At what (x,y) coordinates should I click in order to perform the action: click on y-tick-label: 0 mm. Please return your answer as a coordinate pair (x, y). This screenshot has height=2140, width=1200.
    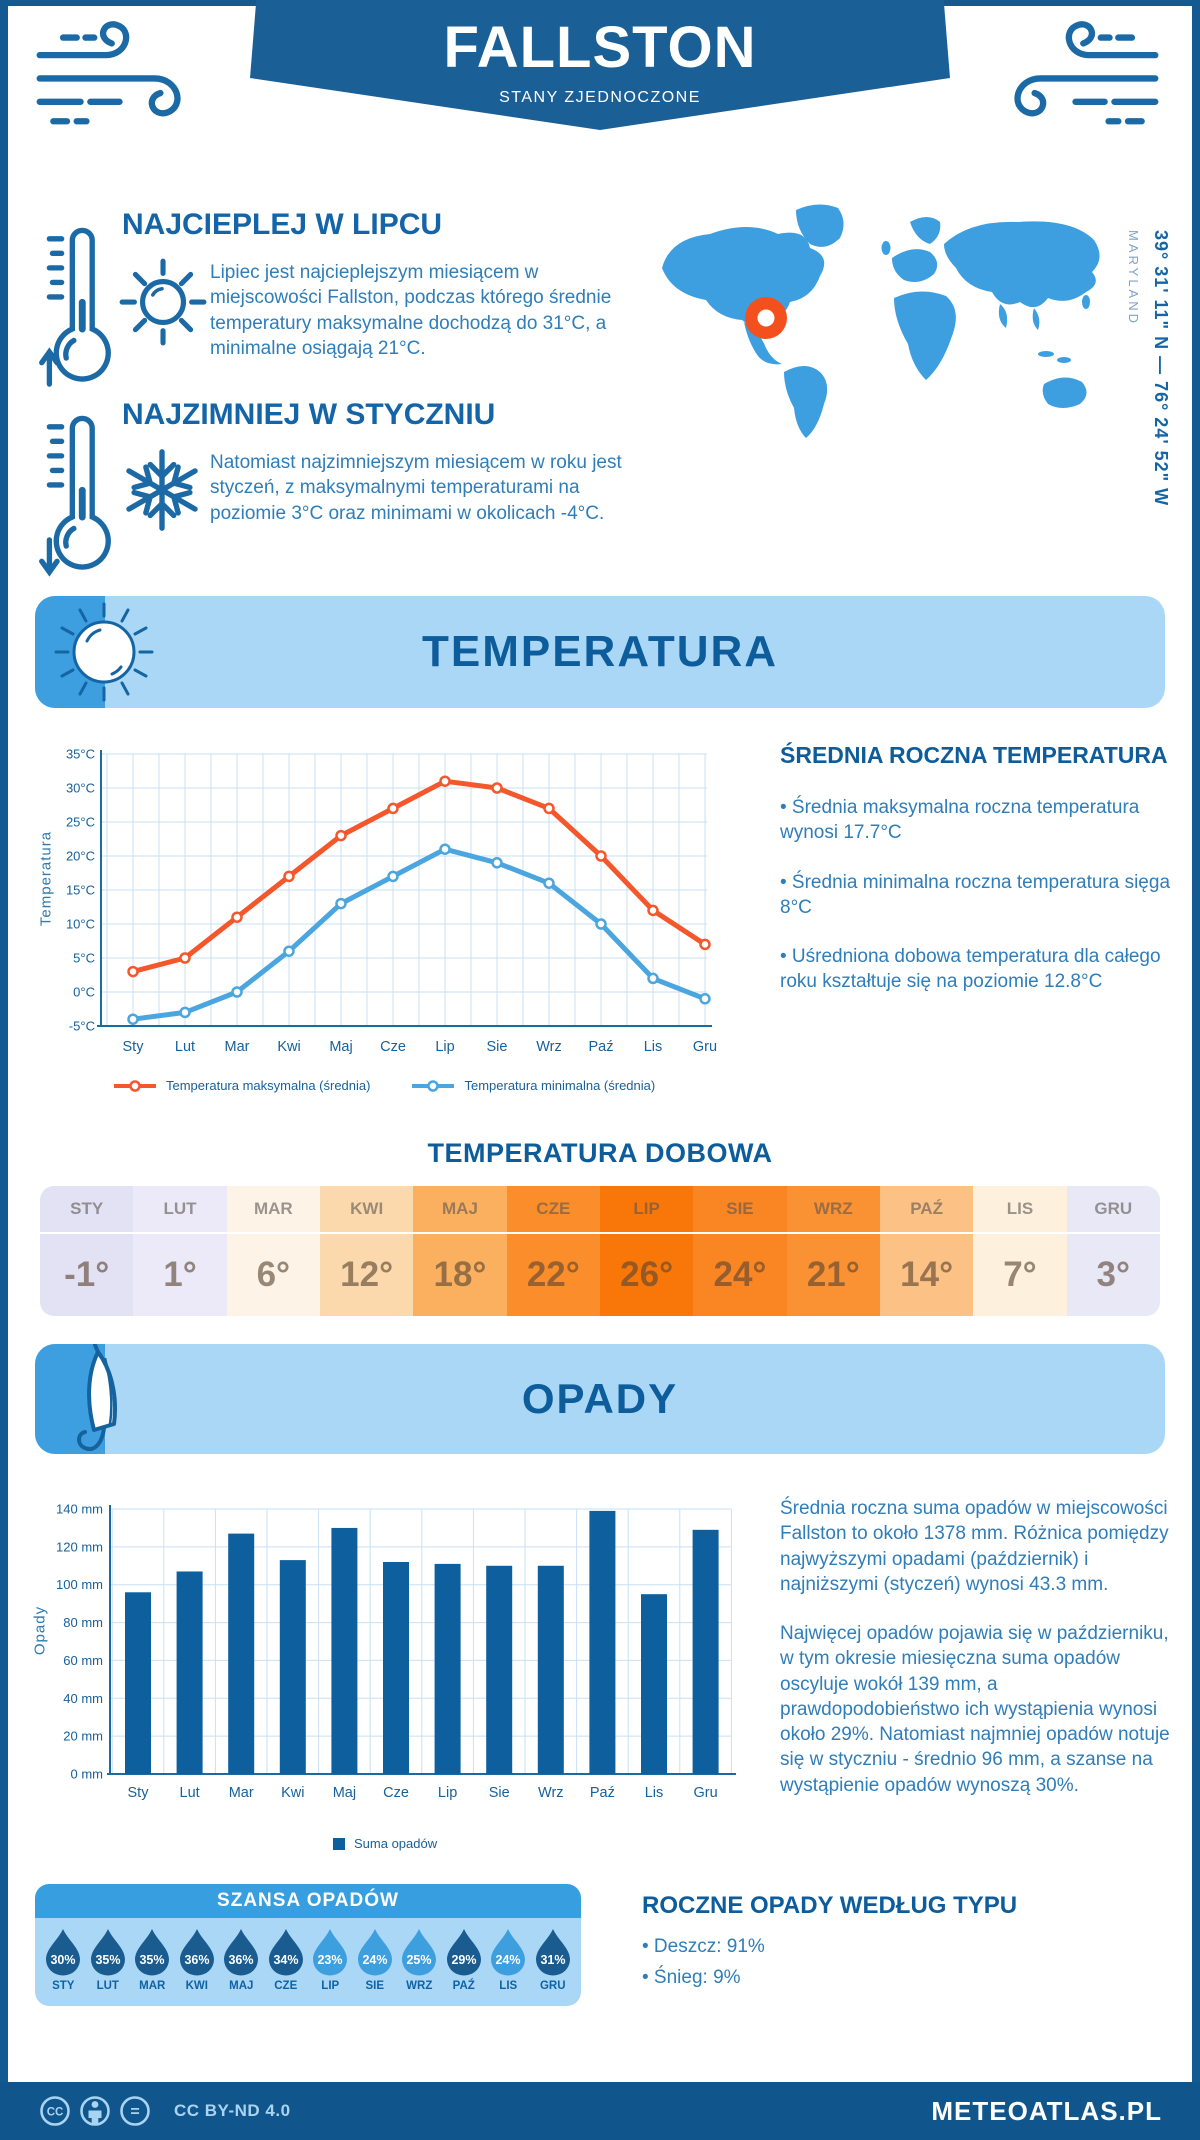
    Looking at the image, I should click on (87, 1774).